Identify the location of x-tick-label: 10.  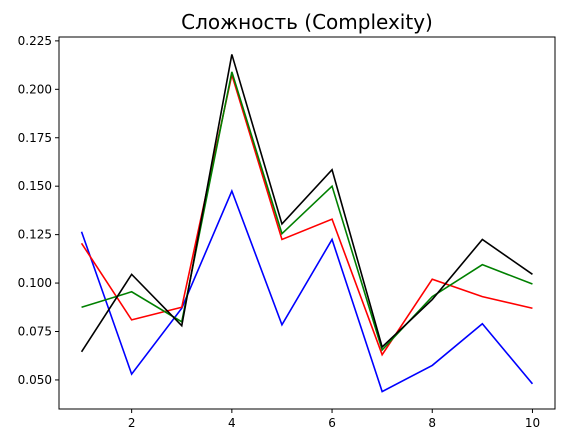
(532, 423).